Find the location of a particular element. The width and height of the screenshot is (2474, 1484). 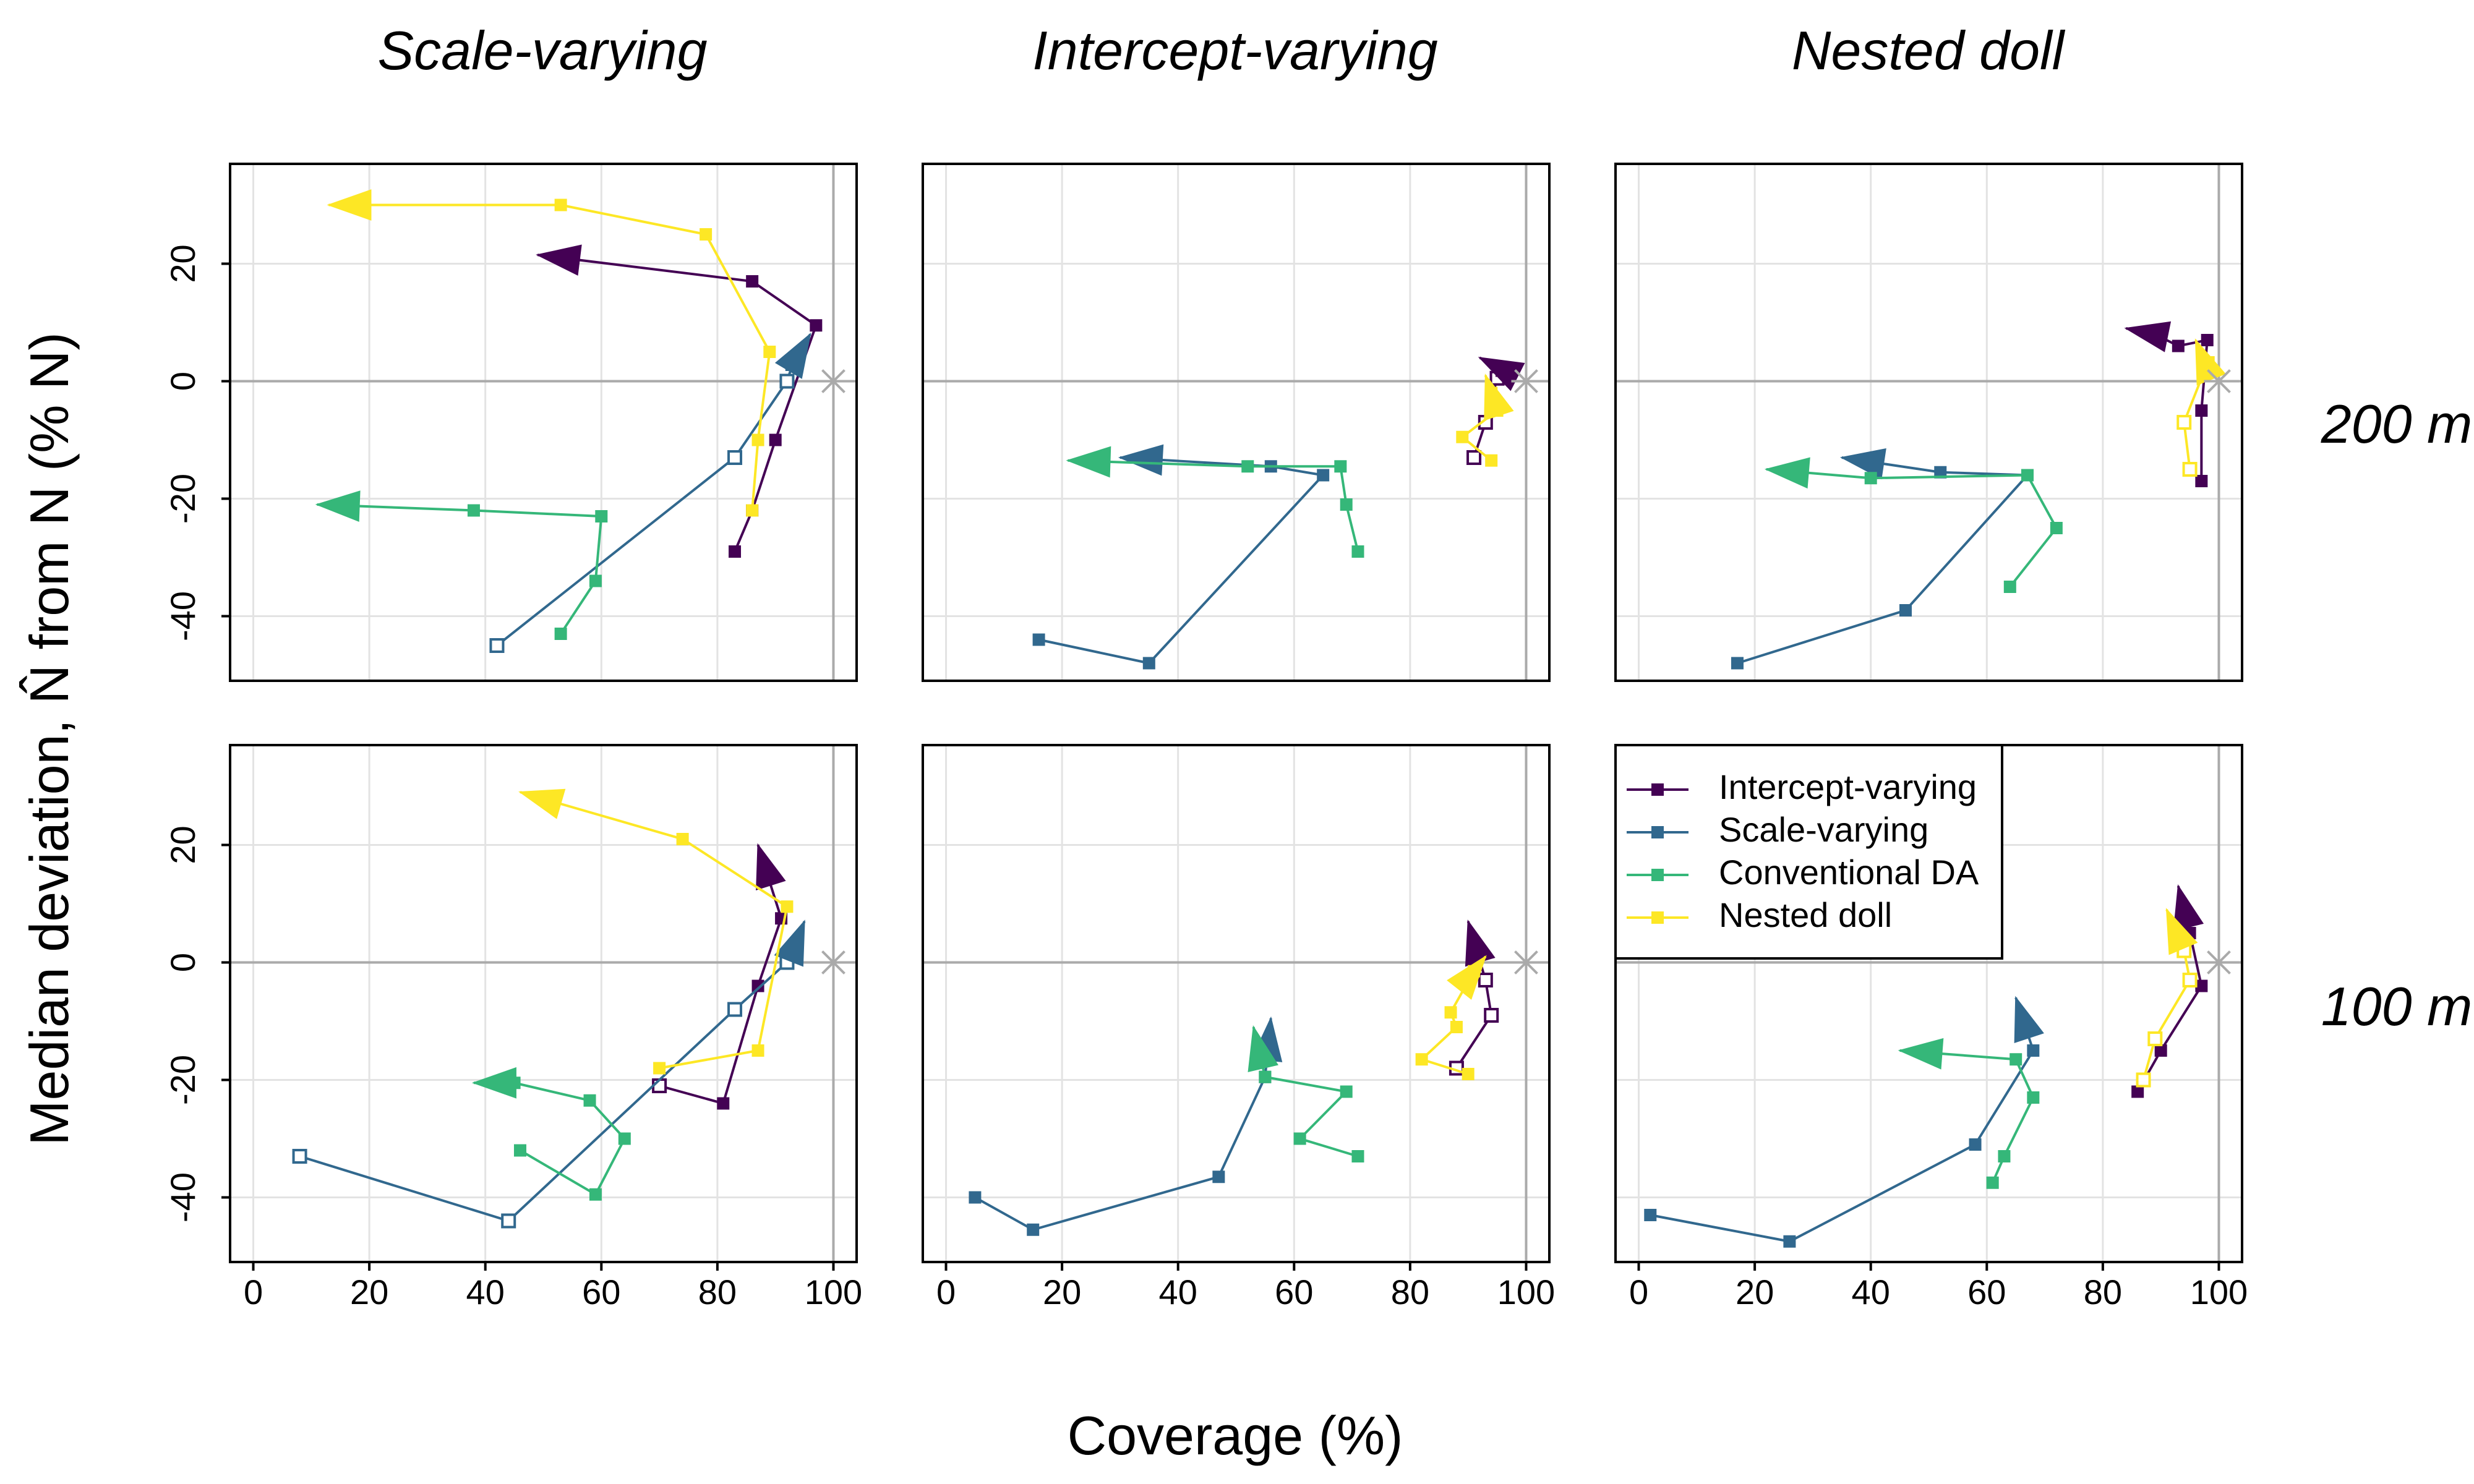

panel-scale-varying-200-m: -40 -20 0 20 is located at coordinates (510, 422).